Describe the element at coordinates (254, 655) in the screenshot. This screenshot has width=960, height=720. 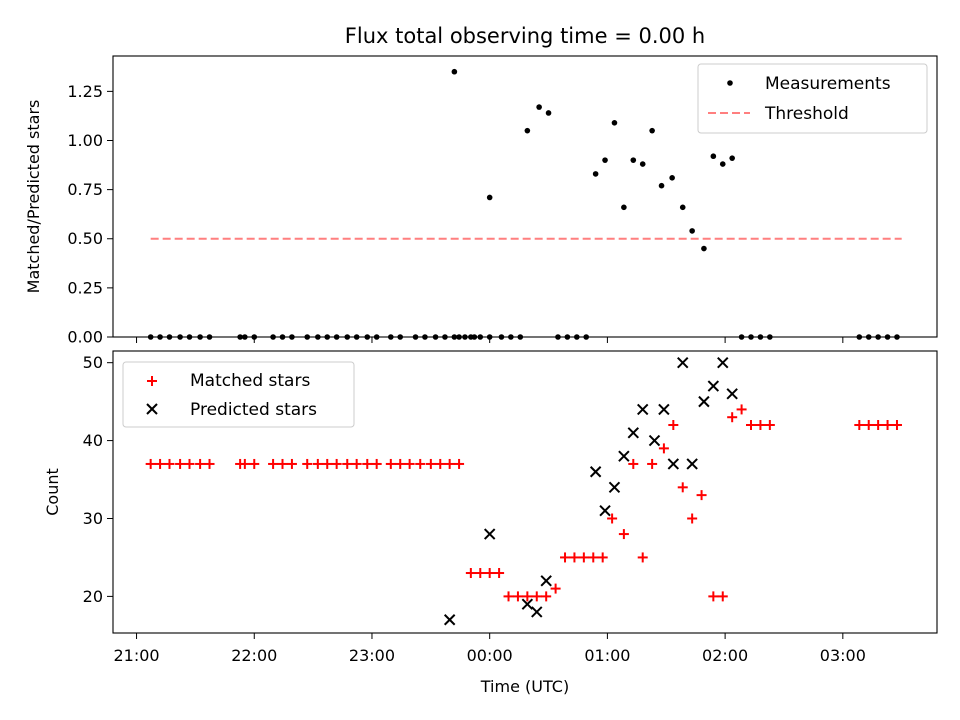
I see `x-tick-label: 22:00` at that location.